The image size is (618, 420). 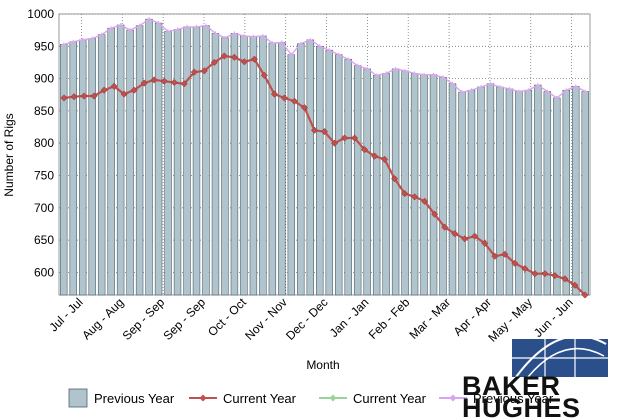 I want to click on y-tick-label: 800, so click(x=44, y=143).